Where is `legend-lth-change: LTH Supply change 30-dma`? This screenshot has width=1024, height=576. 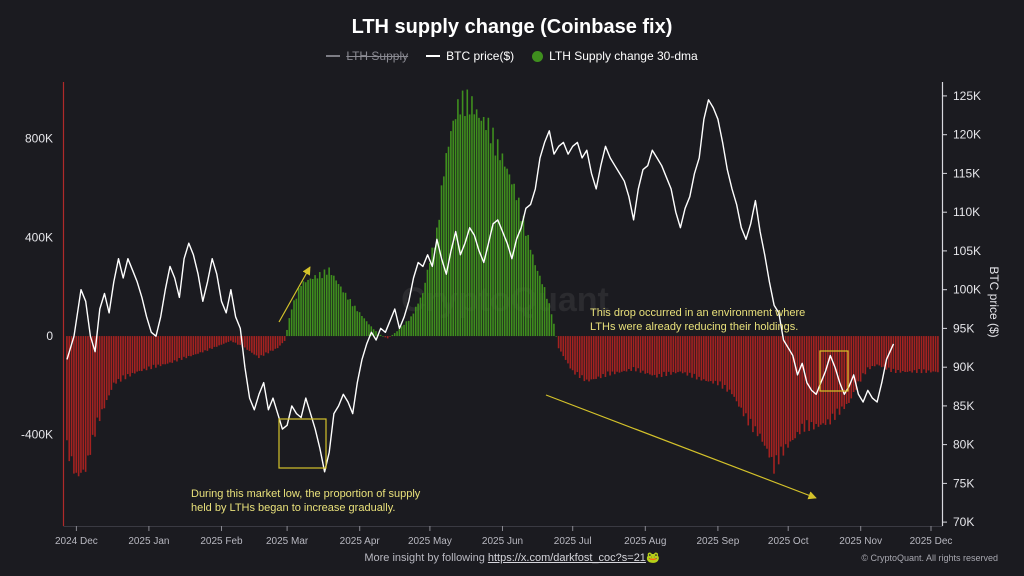 legend-lth-change: LTH Supply change 30-dma is located at coordinates (615, 56).